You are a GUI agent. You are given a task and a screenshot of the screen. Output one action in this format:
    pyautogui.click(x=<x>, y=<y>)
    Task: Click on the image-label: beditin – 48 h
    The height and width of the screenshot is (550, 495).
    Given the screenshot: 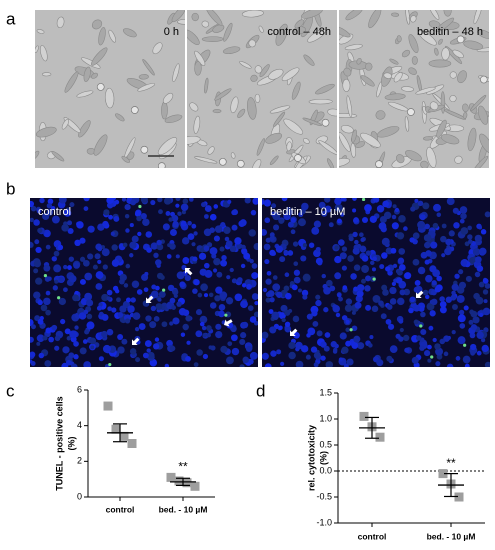 What is the action you would take?
    pyautogui.click(x=450, y=32)
    